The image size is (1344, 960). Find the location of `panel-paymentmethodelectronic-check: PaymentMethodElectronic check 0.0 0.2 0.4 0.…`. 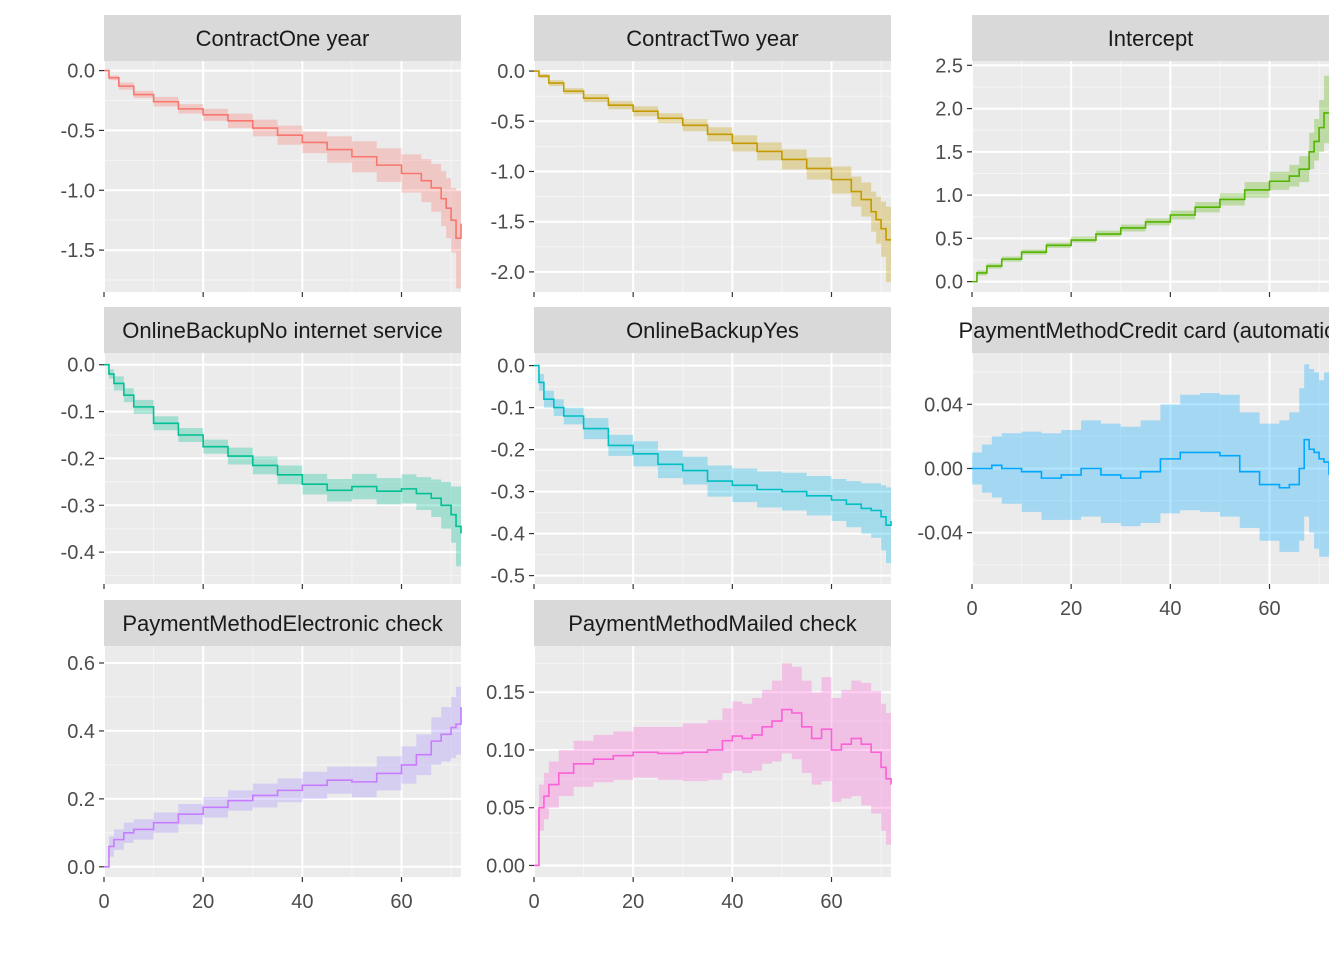

panel-paymentmethodelectronic-check: PaymentMethodElectronic check 0.0 0.2 0.4 0.… is located at coordinates (264, 756).